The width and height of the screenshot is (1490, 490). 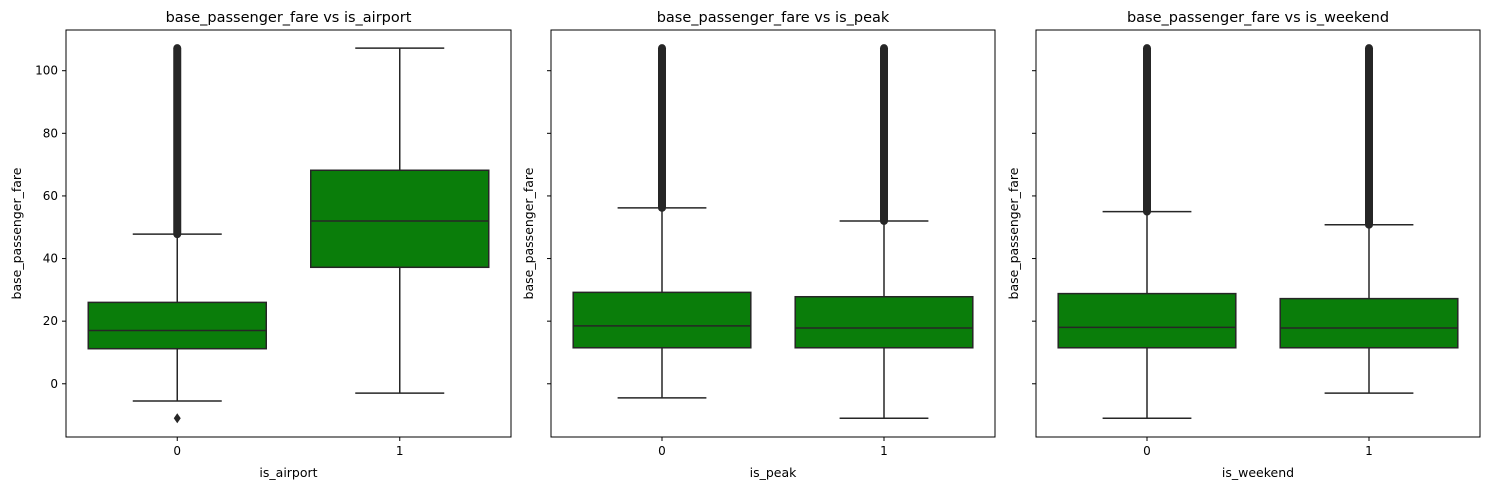 I want to click on y-tick-label: 0, so click(x=54, y=384).